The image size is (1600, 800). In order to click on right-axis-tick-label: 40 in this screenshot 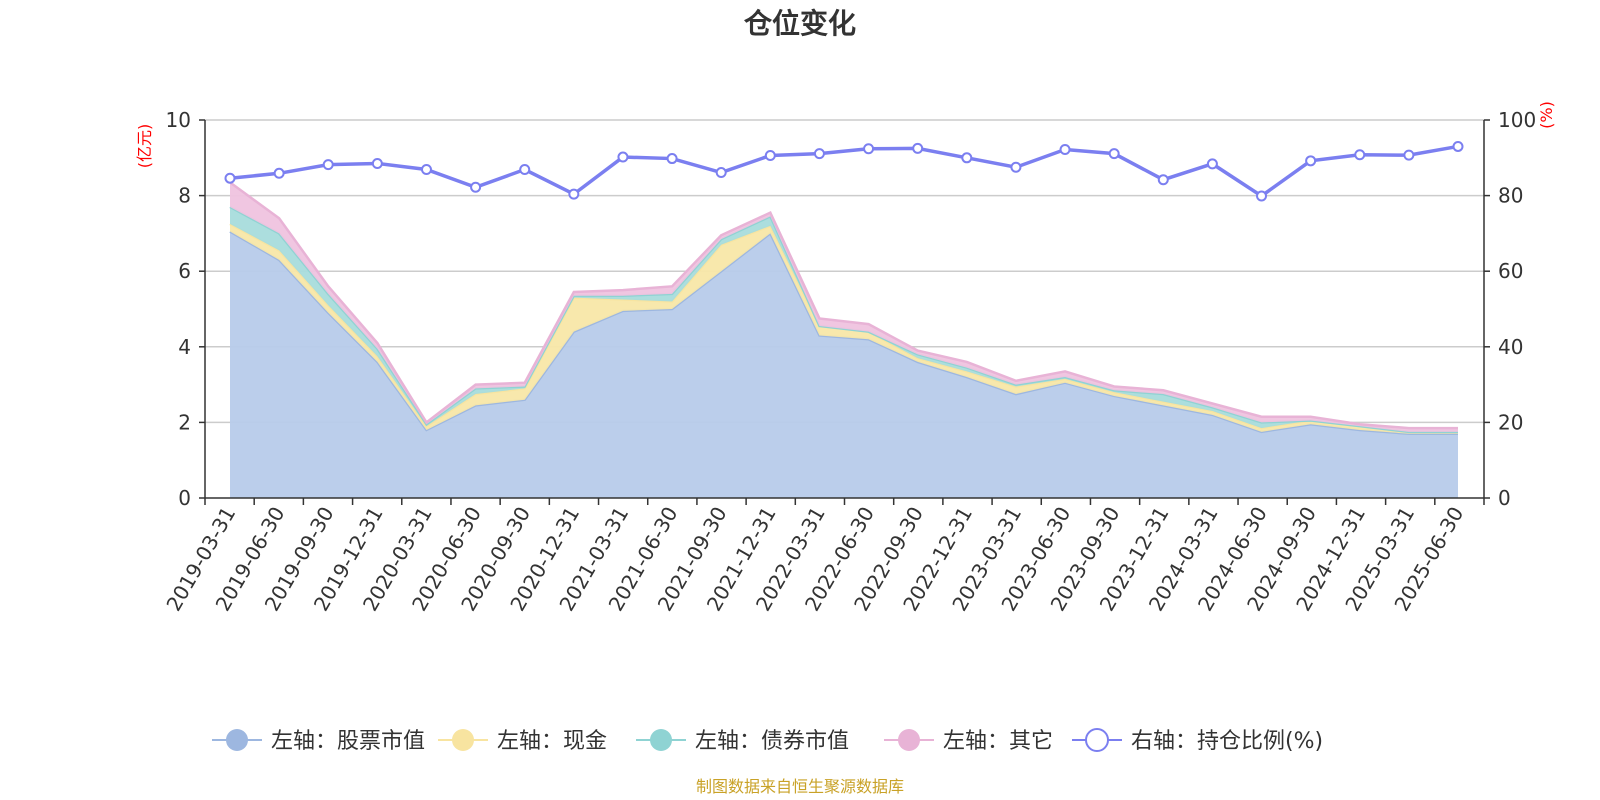, I will do `click(1510, 347)`.